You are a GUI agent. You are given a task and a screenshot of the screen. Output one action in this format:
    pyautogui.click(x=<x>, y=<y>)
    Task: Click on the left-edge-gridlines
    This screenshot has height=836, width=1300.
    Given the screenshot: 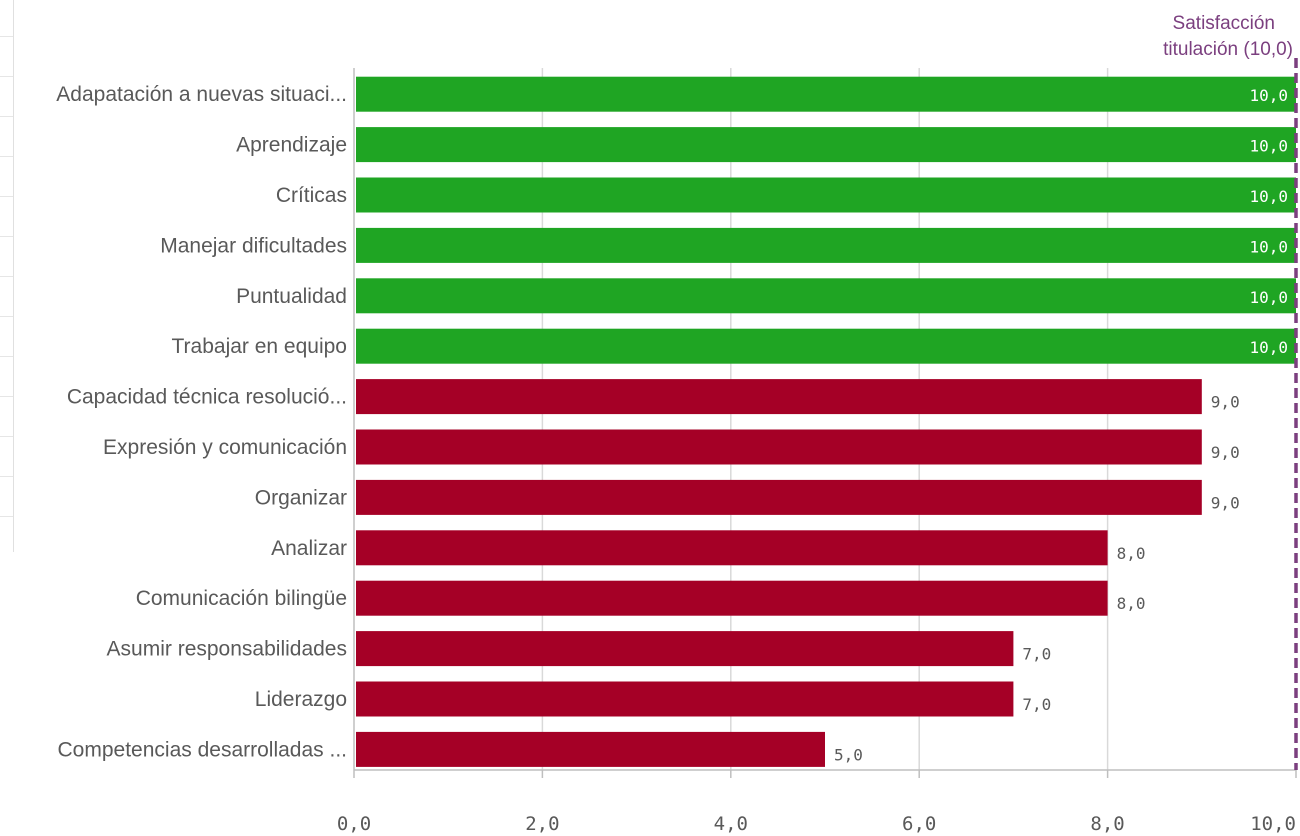 What is the action you would take?
    pyautogui.click(x=7, y=280)
    